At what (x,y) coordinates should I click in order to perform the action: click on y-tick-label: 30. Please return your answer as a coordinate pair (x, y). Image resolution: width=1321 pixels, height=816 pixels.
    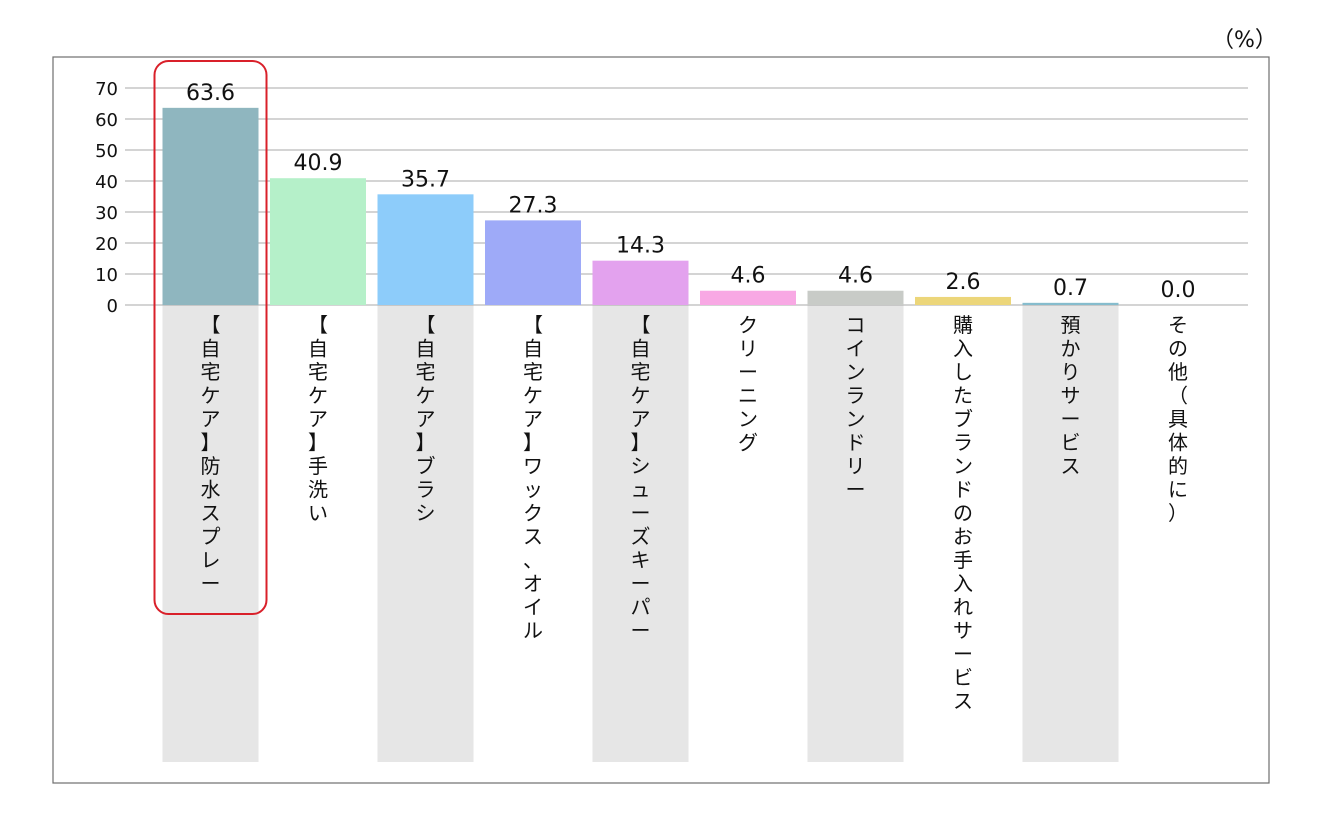
    Looking at the image, I should click on (106, 213).